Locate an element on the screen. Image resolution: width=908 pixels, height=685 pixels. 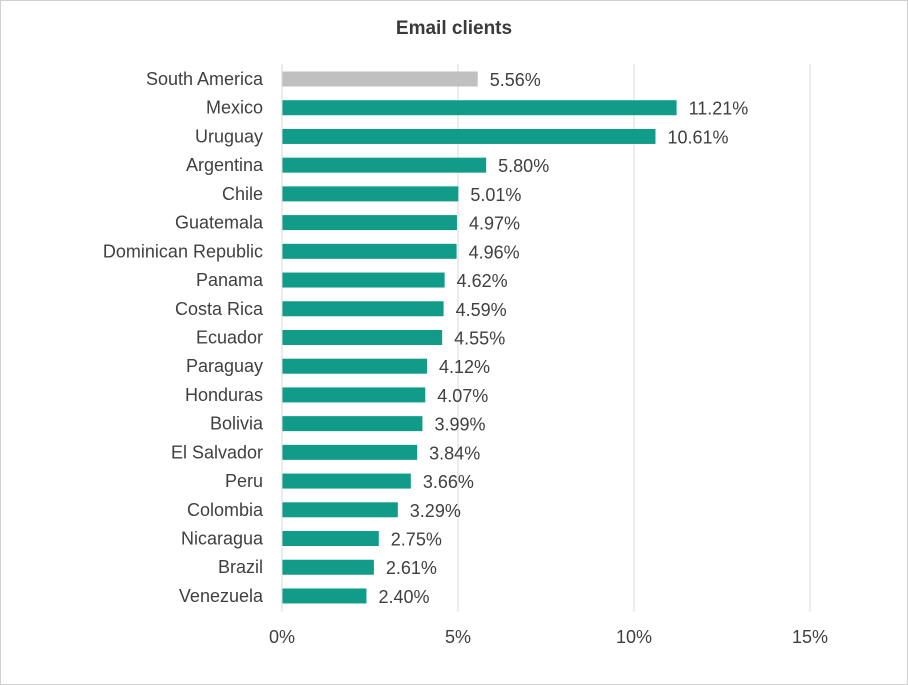
category-label: Venezuela is located at coordinates (221, 596).